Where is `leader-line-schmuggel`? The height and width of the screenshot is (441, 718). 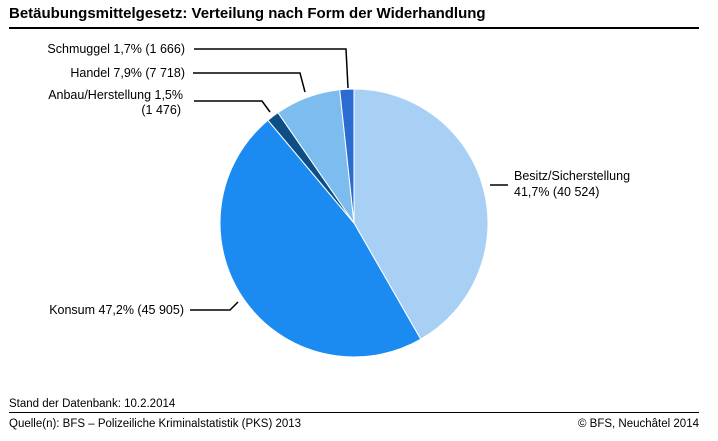
leader-line-schmuggel is located at coordinates (271, 68).